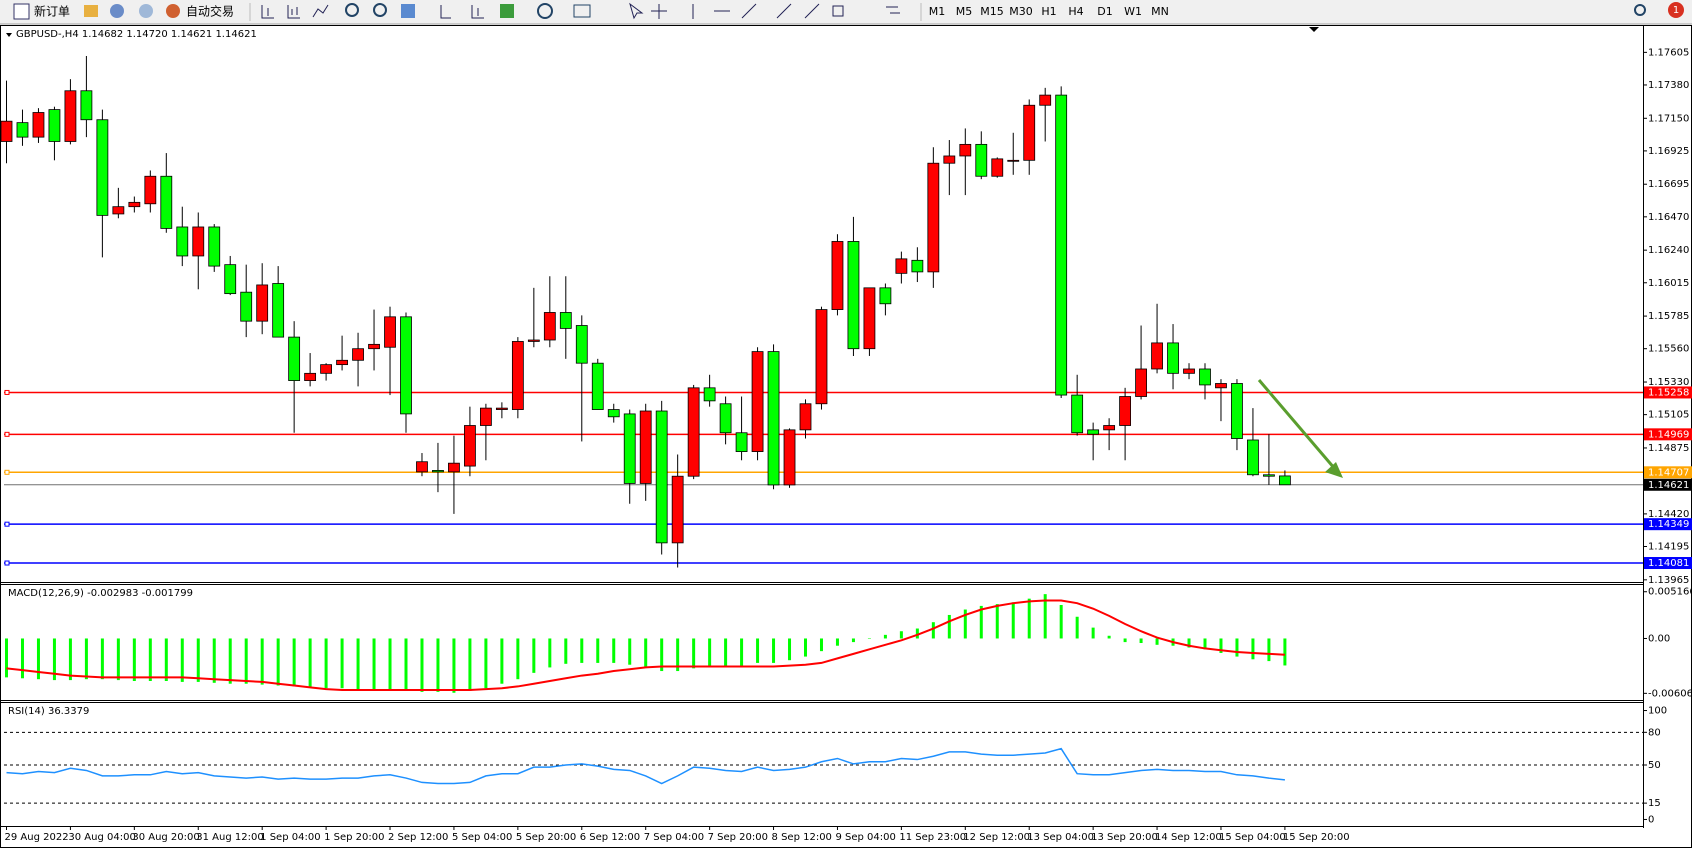 This screenshot has width=1692, height=848. What do you see at coordinates (545, 11) in the screenshot?
I see `periods` at bounding box center [545, 11].